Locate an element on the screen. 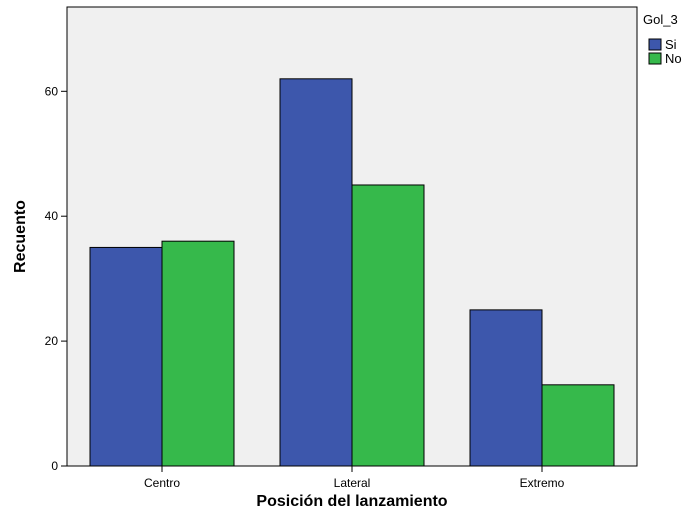  x-tick-label-extremo: Extremo is located at coordinates (542, 483).